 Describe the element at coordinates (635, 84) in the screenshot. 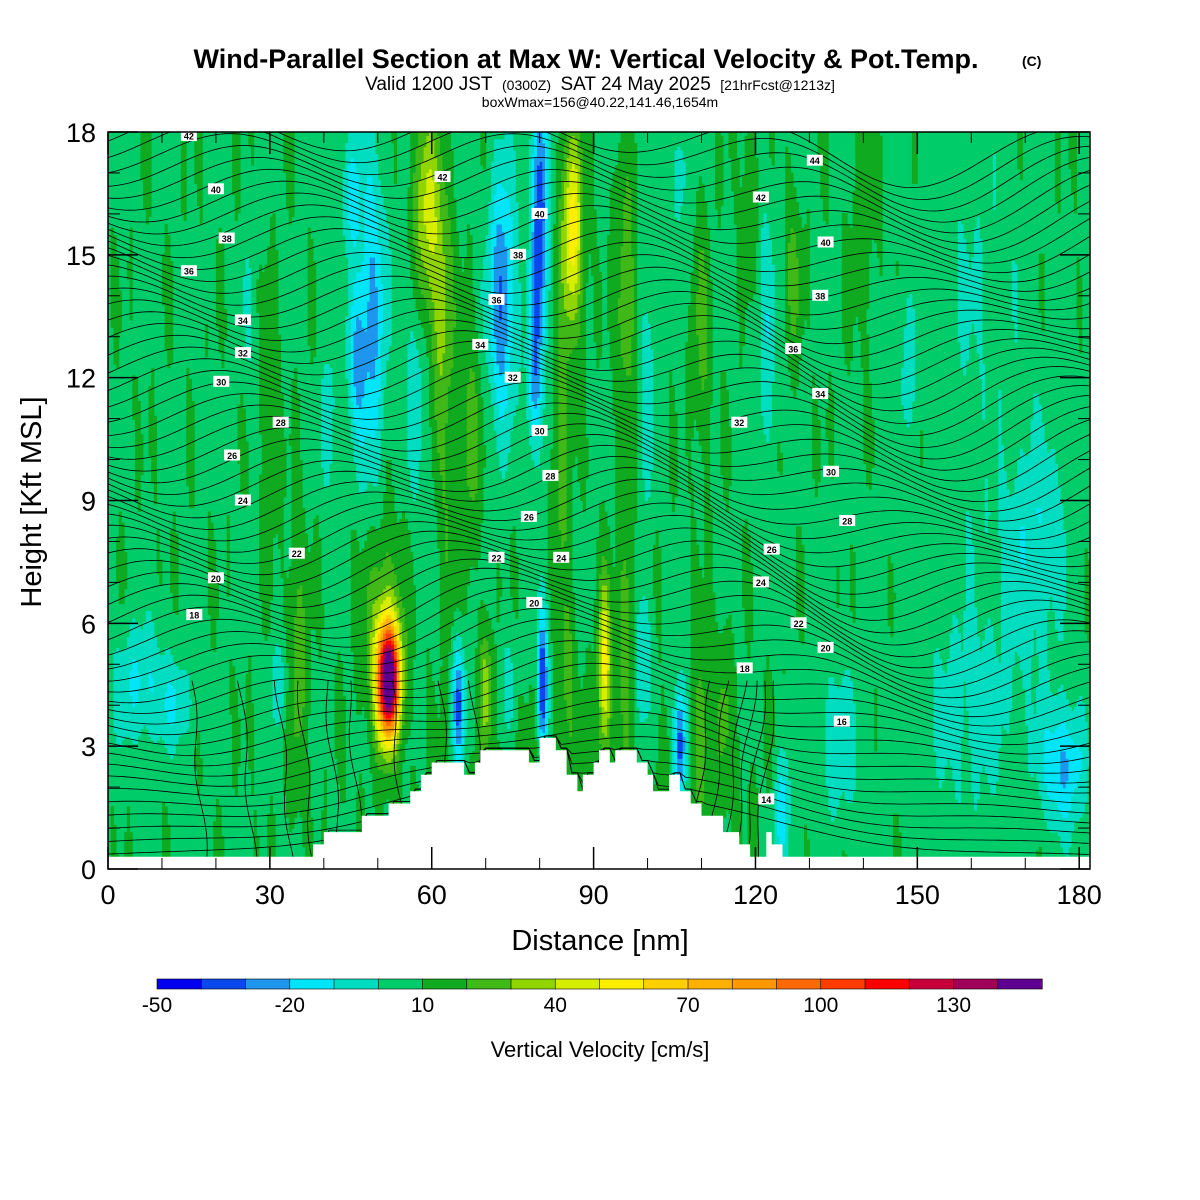

I see `subtitle-date: SAT 24 May 2025` at that location.